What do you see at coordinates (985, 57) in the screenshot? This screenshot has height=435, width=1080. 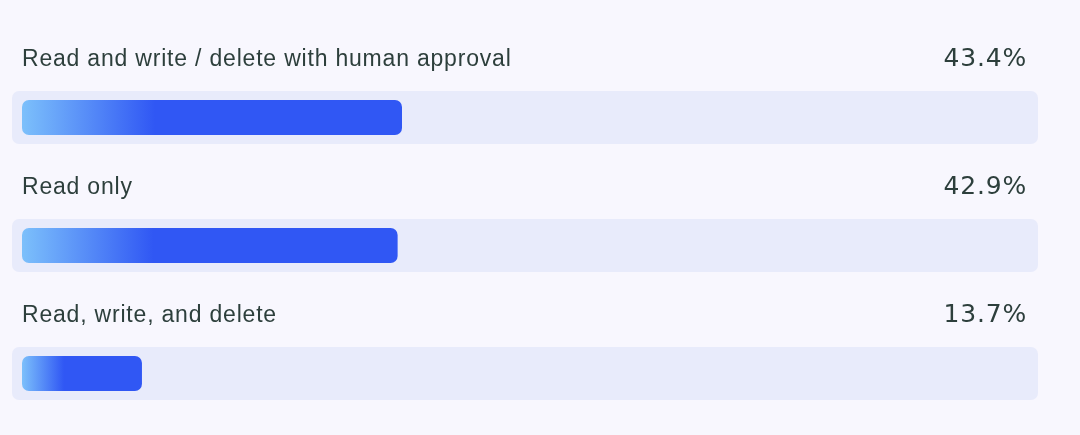 I see `data-label: 43.4%` at bounding box center [985, 57].